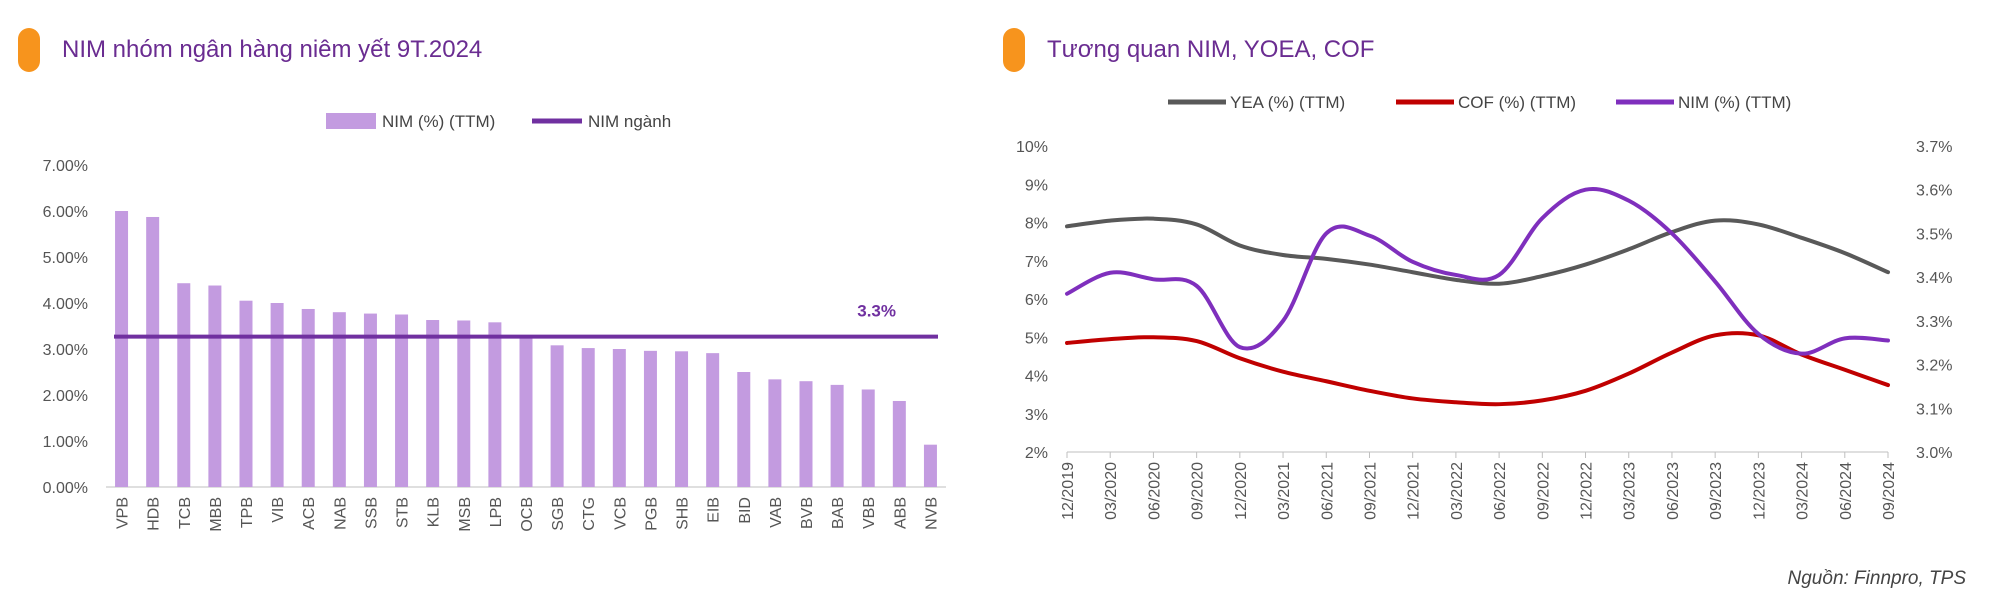 The height and width of the screenshot is (604, 2000). What do you see at coordinates (713, 420) in the screenshot?
I see `bar-eib` at bounding box center [713, 420].